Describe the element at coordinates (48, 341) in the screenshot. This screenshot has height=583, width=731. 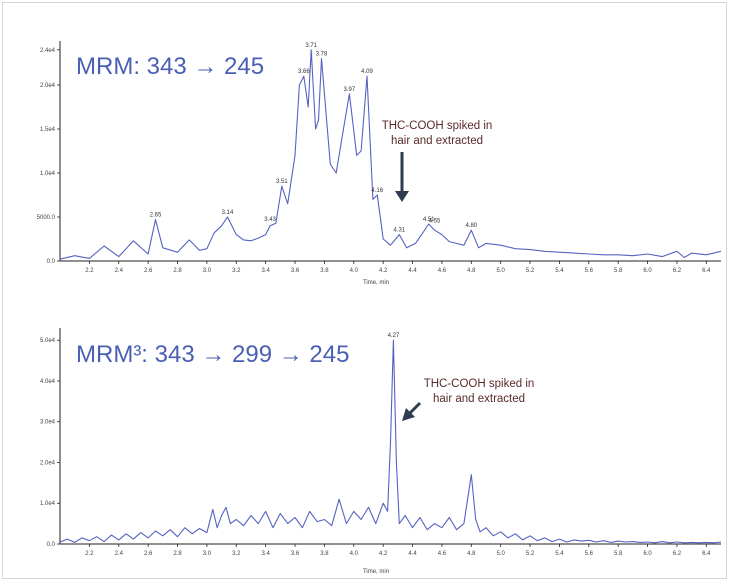
I see `y-tick-label: 5.0e4` at that location.